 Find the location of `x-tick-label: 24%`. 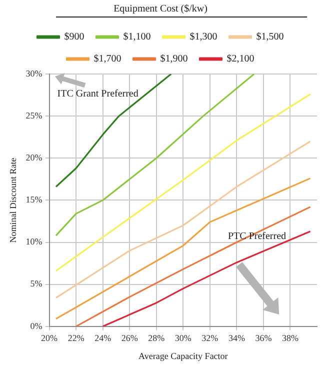

x-tick-label: 24% is located at coordinates (103, 338).